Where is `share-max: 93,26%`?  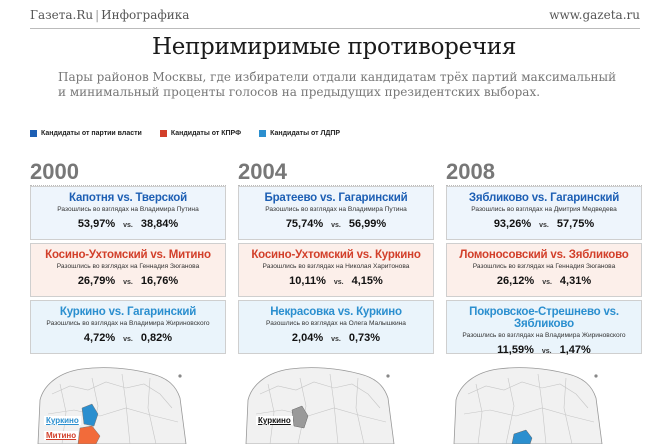 share-max: 93,26% is located at coordinates (512, 224).